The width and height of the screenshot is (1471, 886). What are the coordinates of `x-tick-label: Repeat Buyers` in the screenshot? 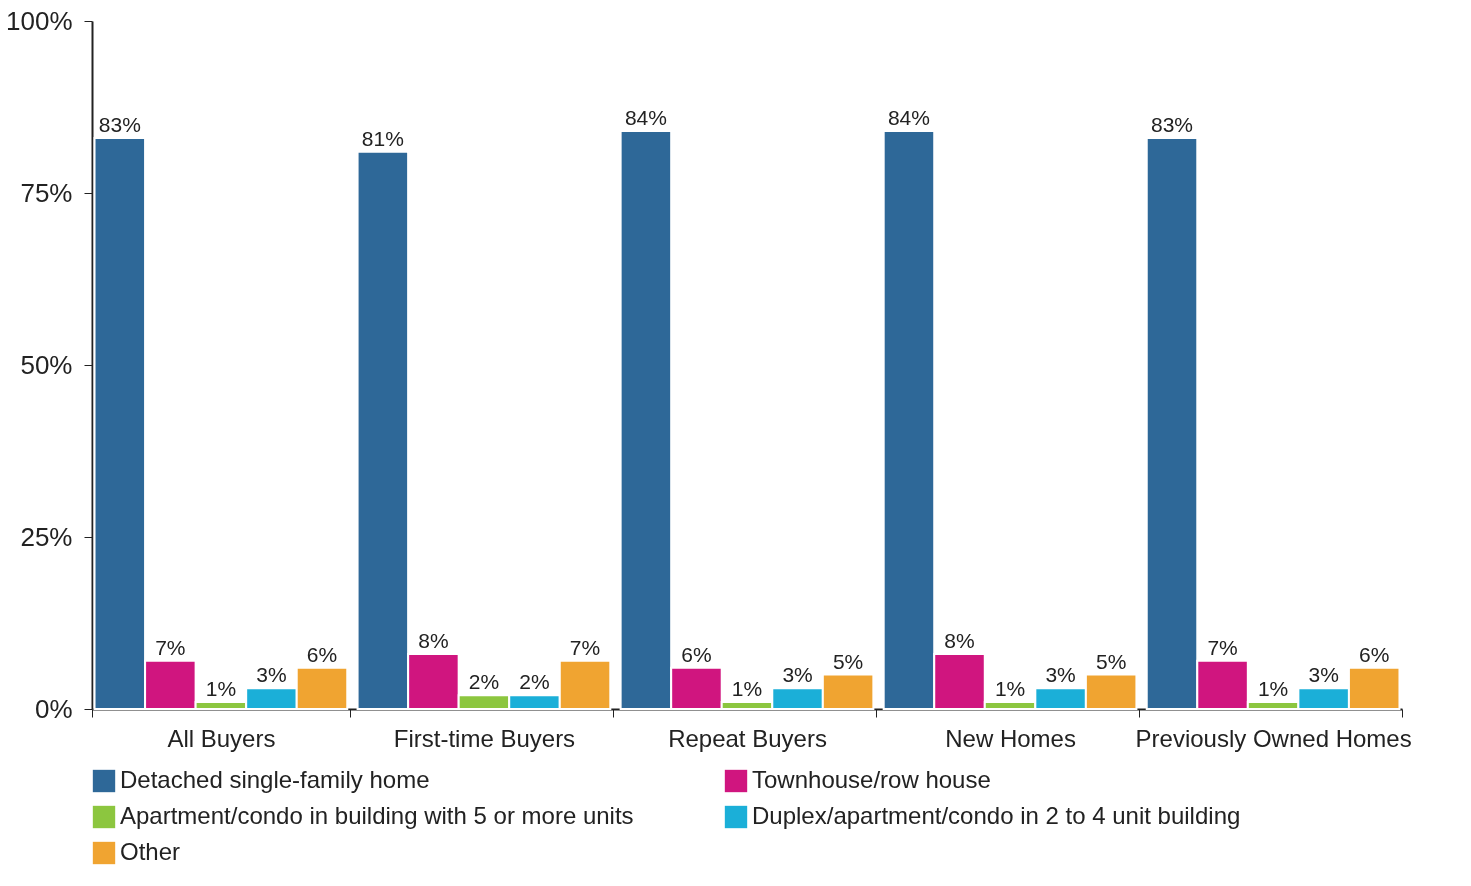 It's located at (747, 738).